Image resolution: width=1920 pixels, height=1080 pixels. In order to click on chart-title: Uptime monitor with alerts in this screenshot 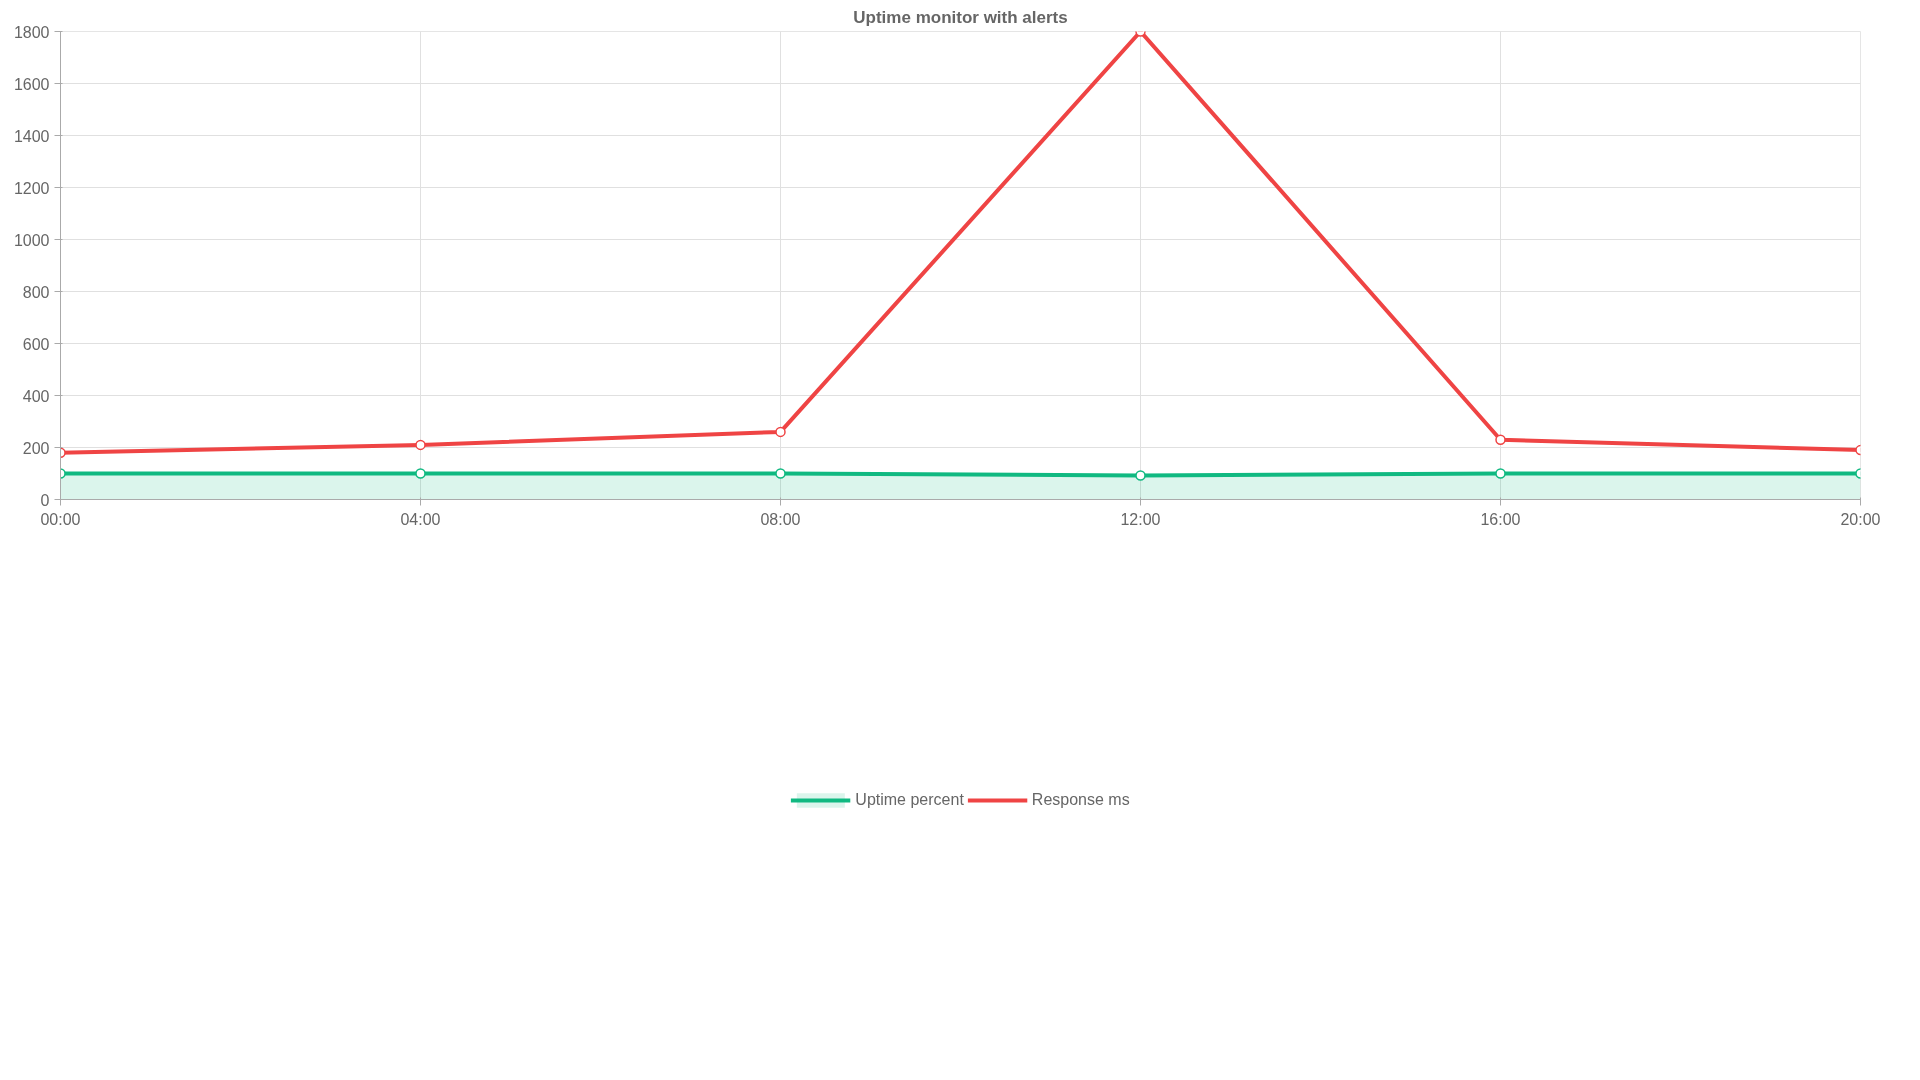, I will do `click(960, 17)`.